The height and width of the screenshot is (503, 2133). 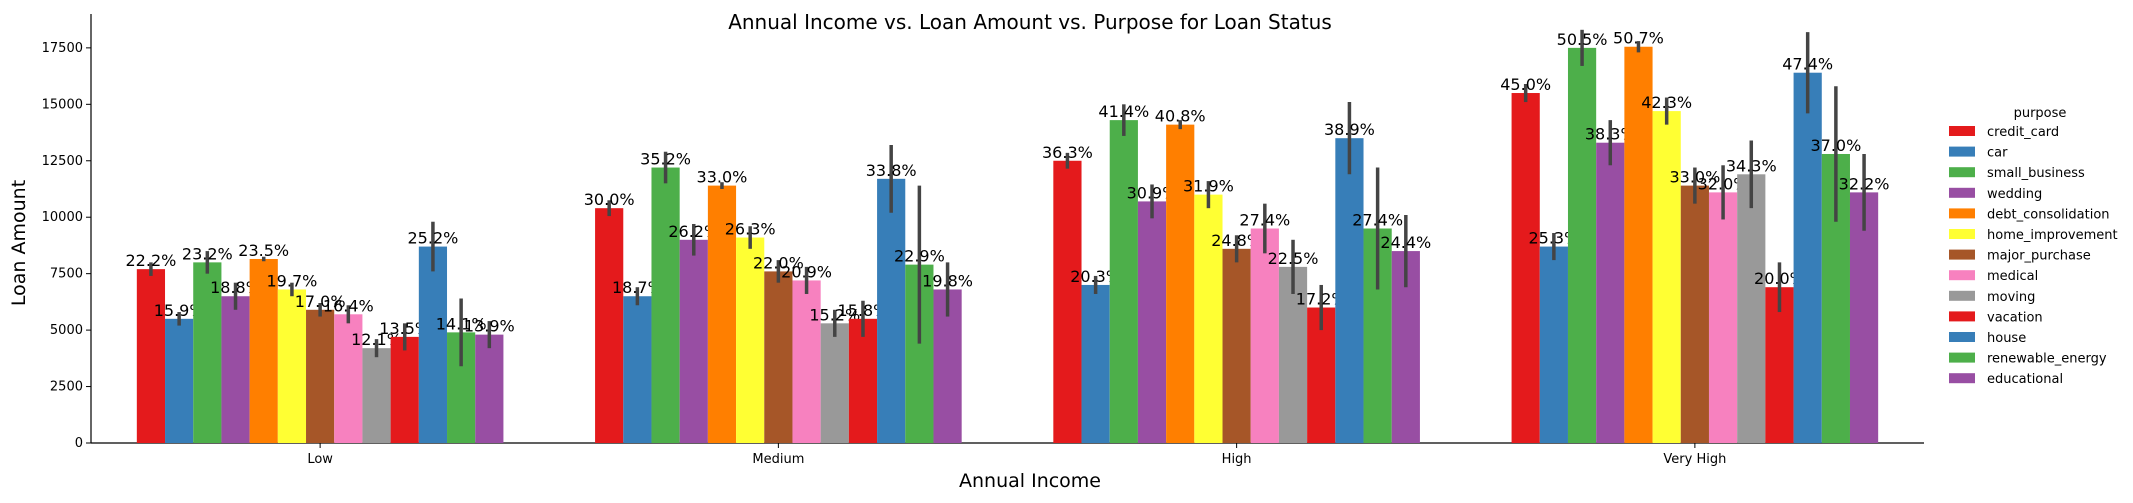 What do you see at coordinates (433, 238) in the screenshot?
I see `data-label: 25.2%` at bounding box center [433, 238].